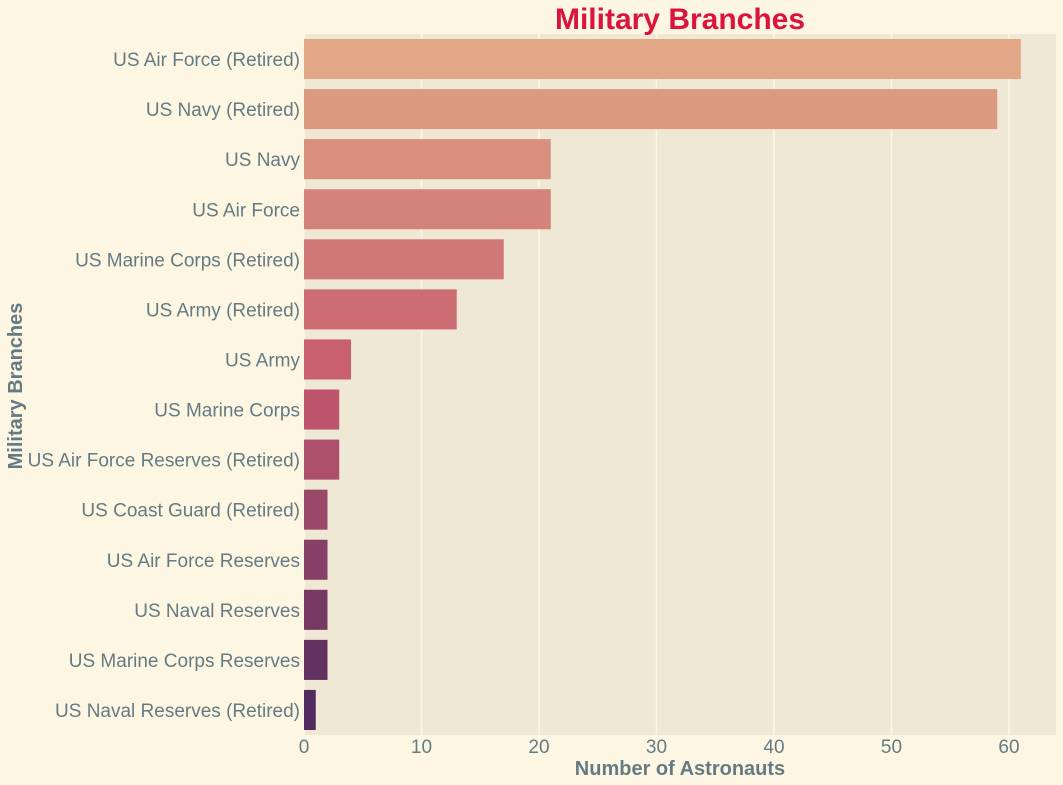  What do you see at coordinates (223, 310) in the screenshot?
I see `category-label: US Army (Retired)` at bounding box center [223, 310].